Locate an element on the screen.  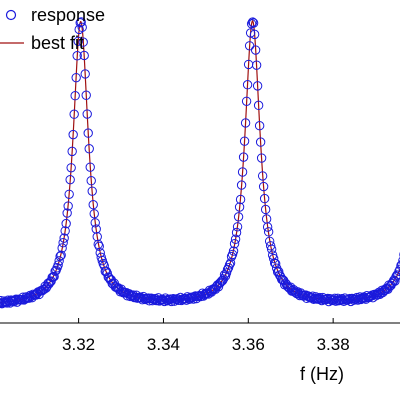
x-tick-labels: 3.32 3.34 3.36 3.38 is located at coordinates (206, 344).